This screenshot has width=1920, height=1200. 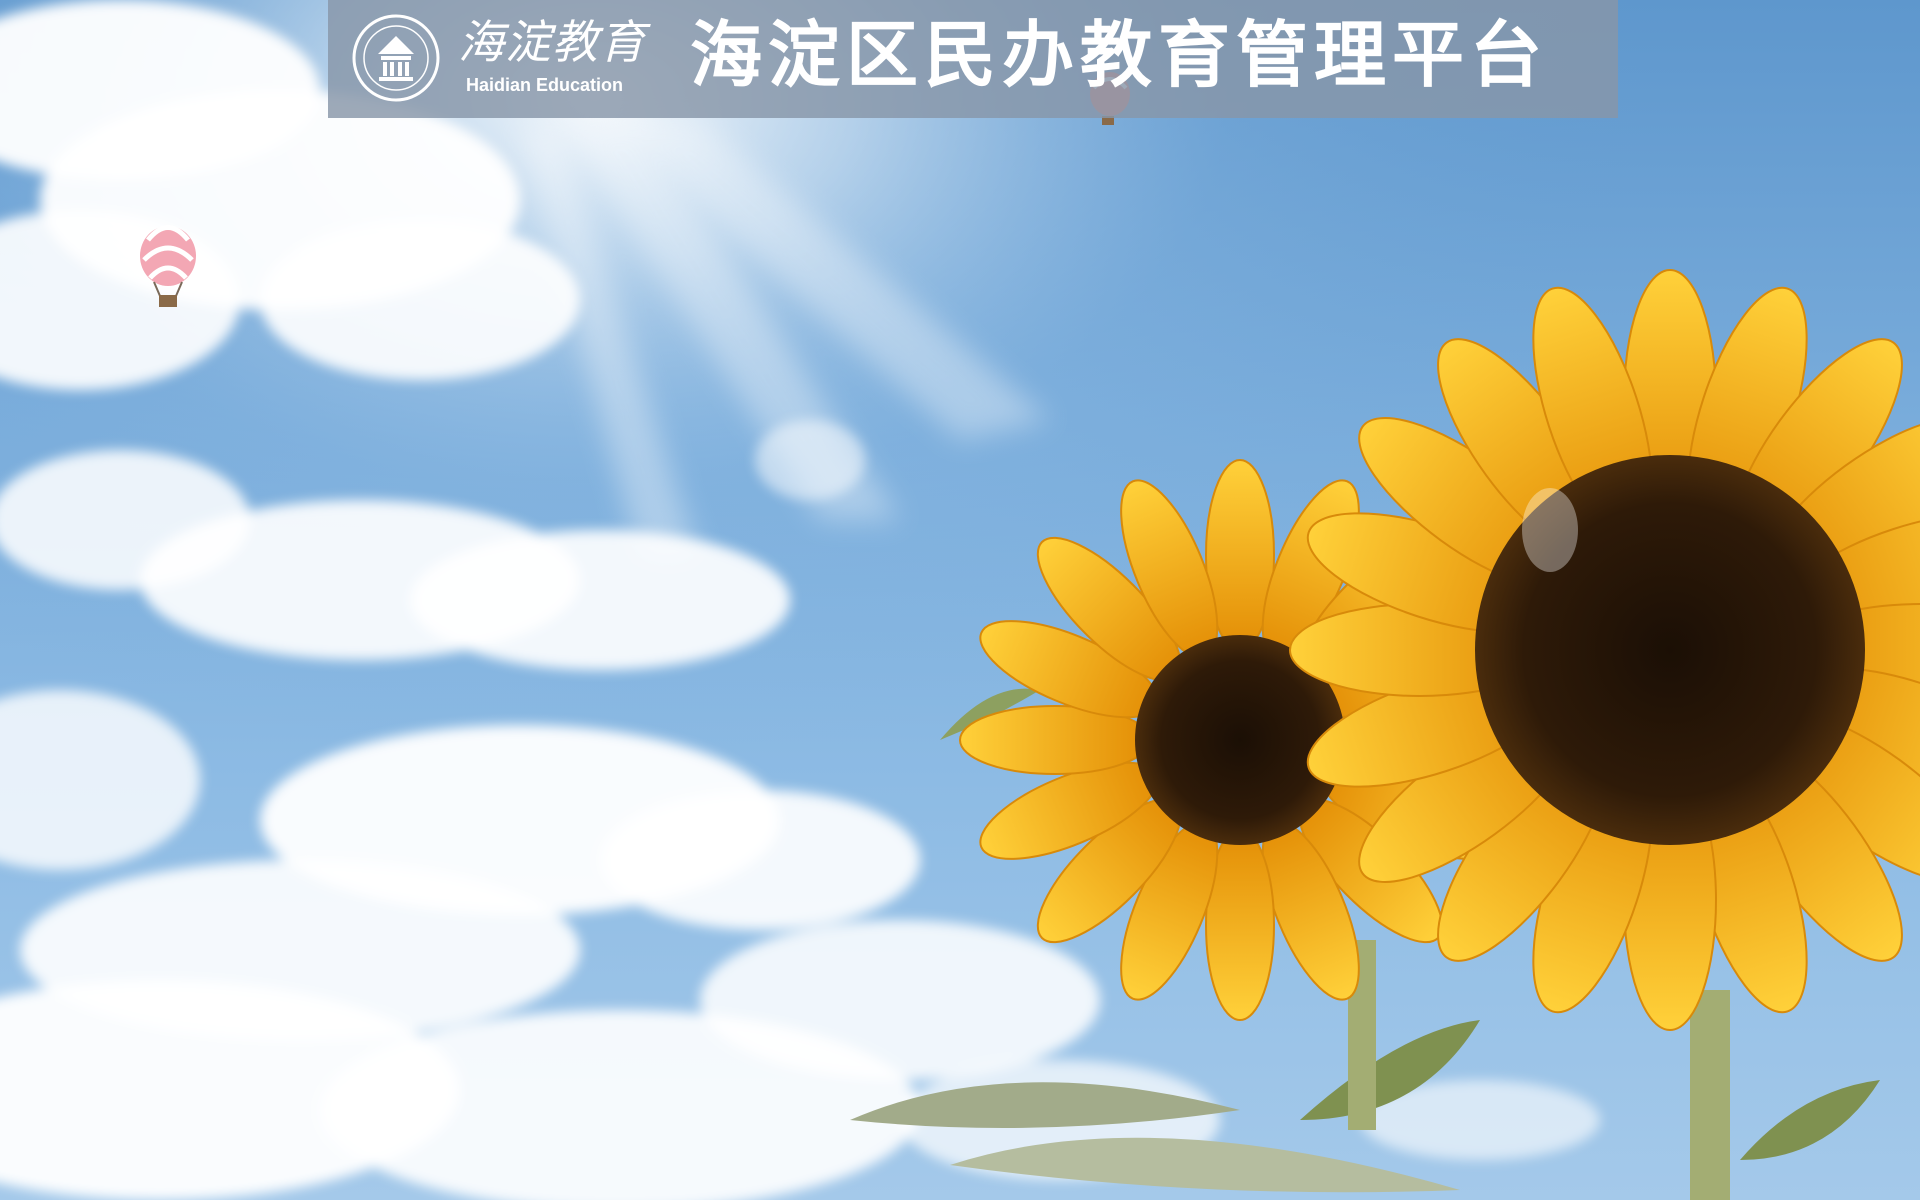 I want to click on header-bar: 海淀教育 Haidian Education 海淀区民办教育管理平台, so click(x=973, y=59).